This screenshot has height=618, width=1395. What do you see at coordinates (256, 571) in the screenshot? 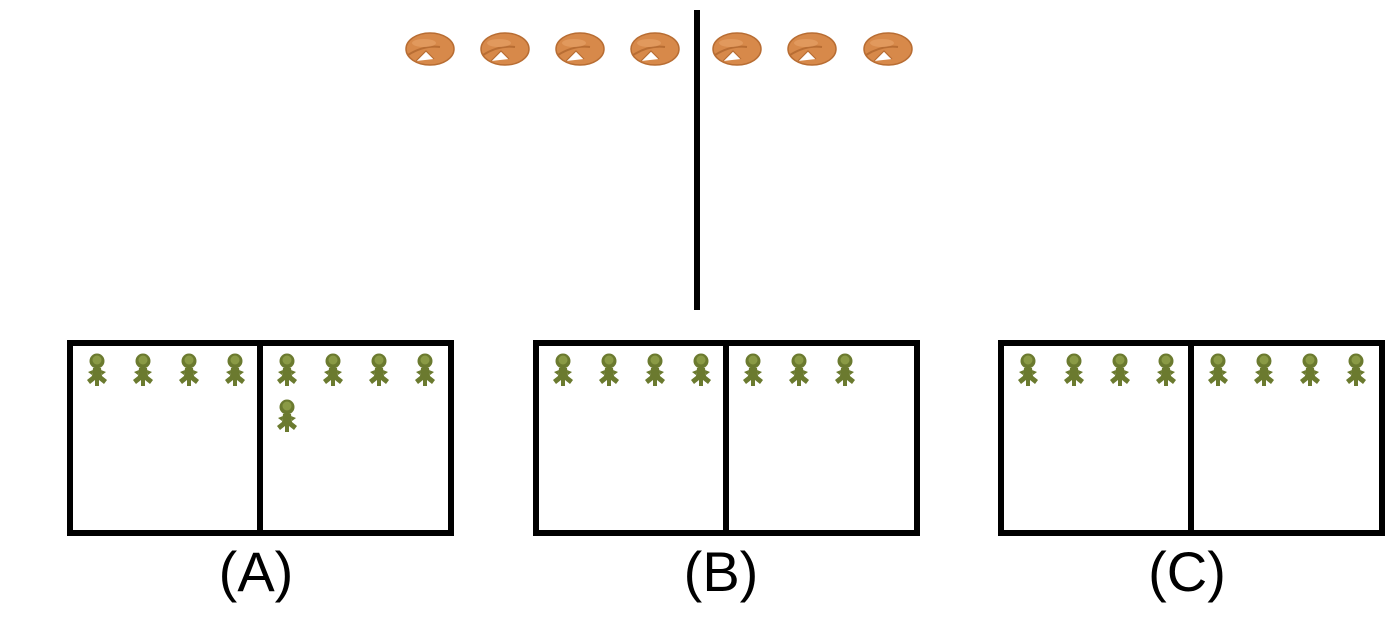
I see `option-a-label: (A)` at bounding box center [256, 571].